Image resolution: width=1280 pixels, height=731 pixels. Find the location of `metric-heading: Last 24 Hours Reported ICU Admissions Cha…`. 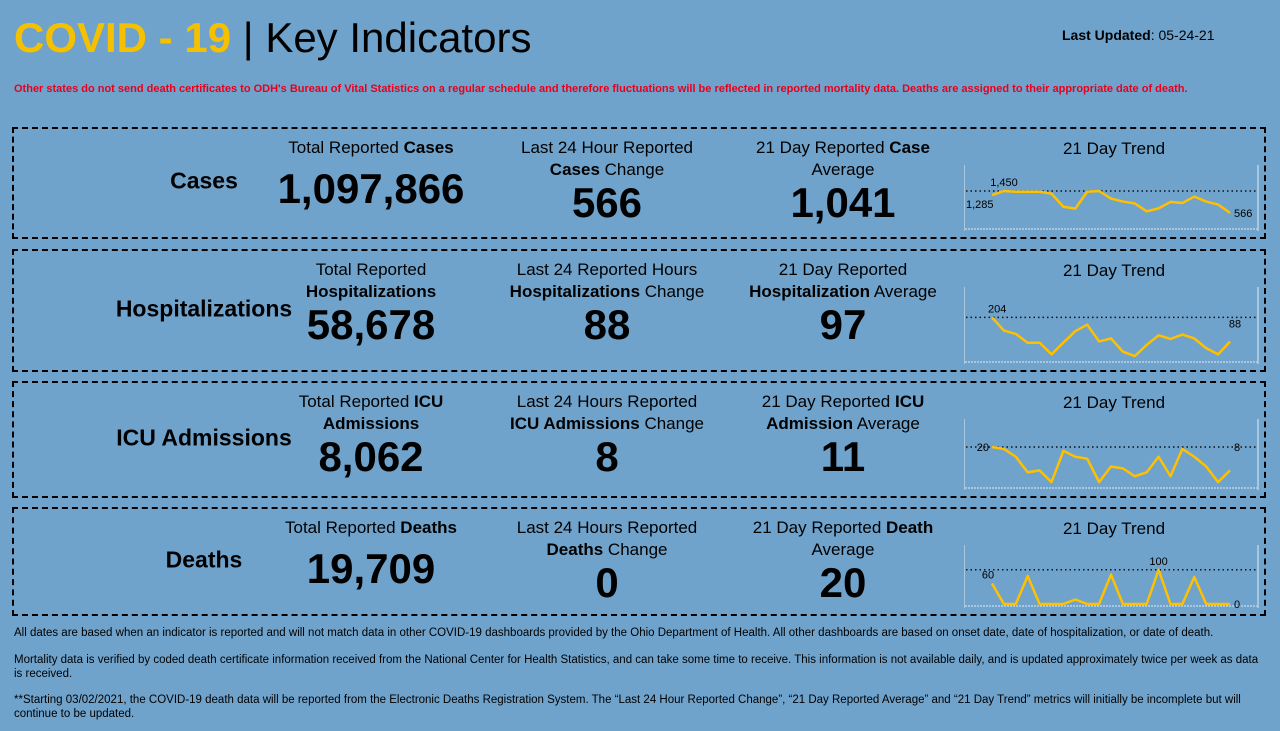

metric-heading: Last 24 Hours Reported ICU Admissions Cha… is located at coordinates (606, 412).